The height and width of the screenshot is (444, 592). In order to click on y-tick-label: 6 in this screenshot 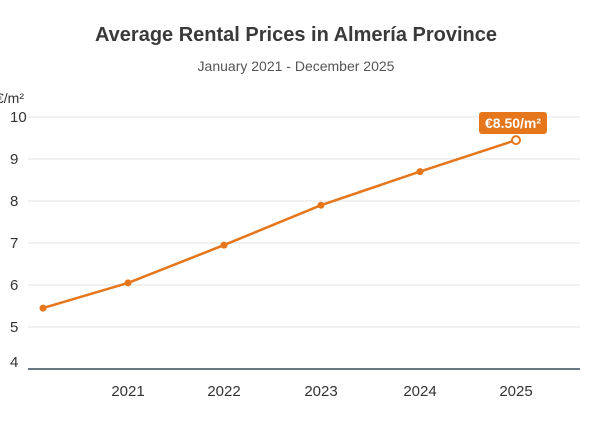, I will do `click(14, 285)`.